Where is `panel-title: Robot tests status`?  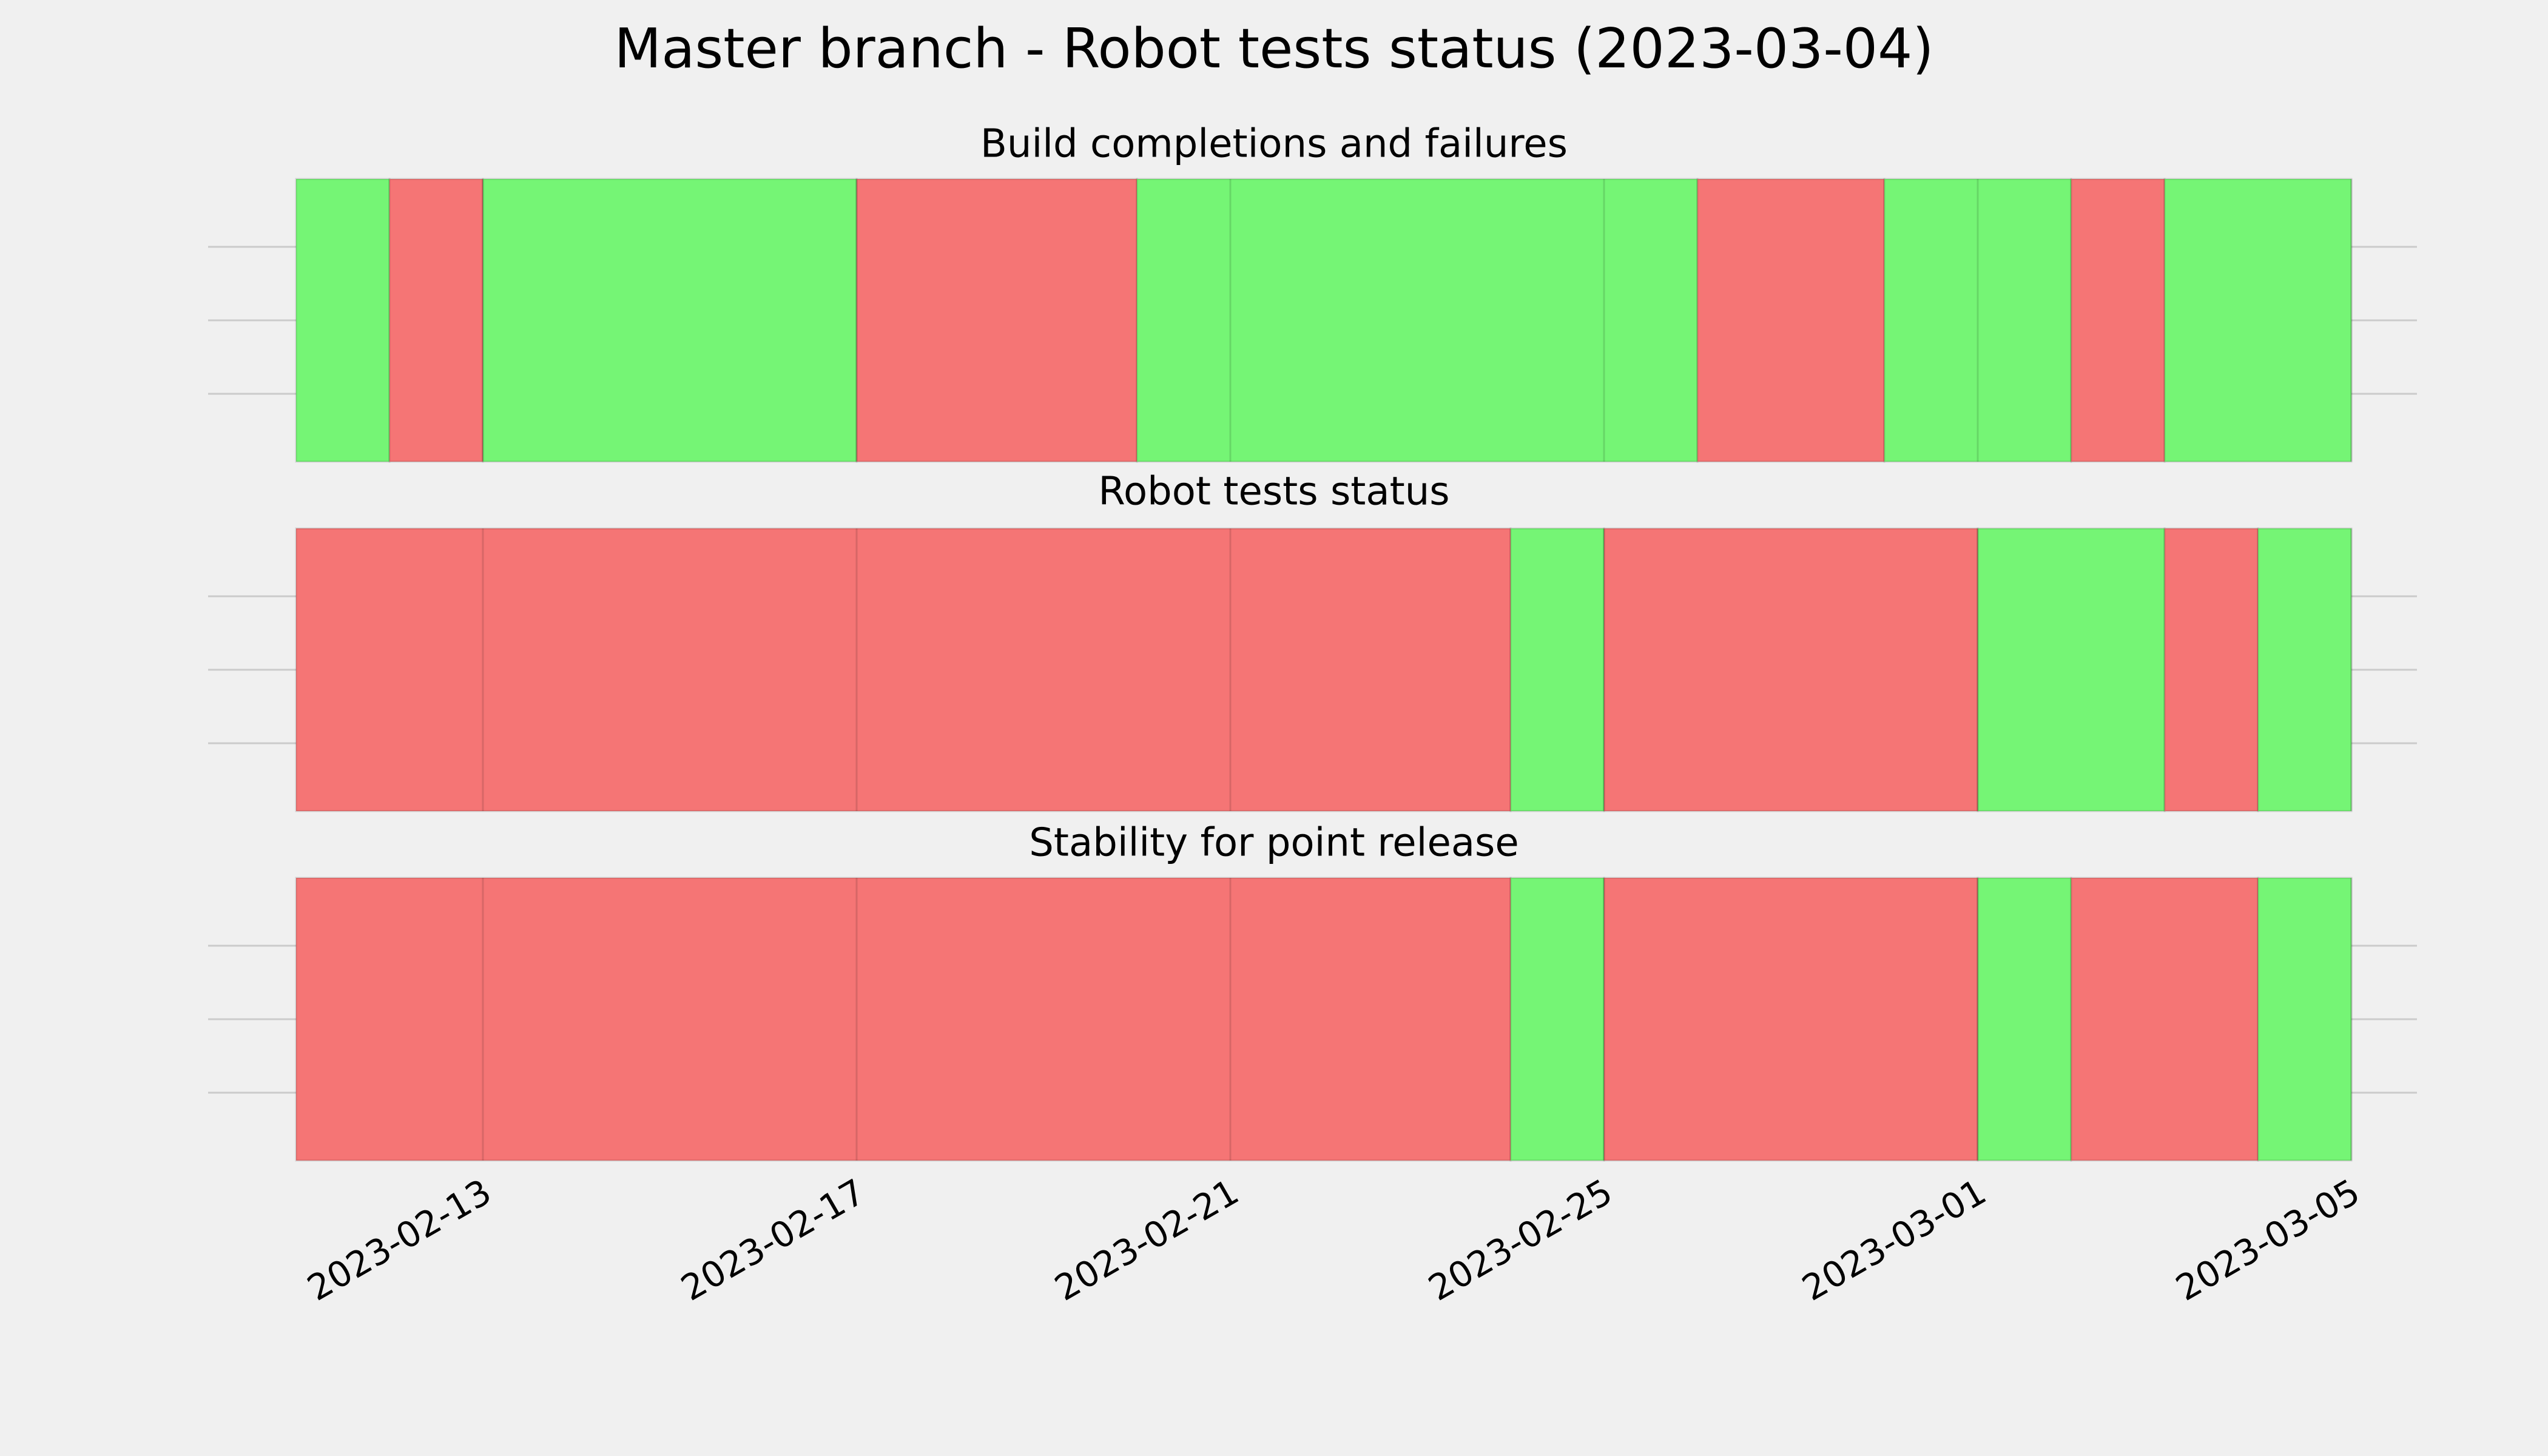
panel-title: Robot tests status is located at coordinates (1273, 492).